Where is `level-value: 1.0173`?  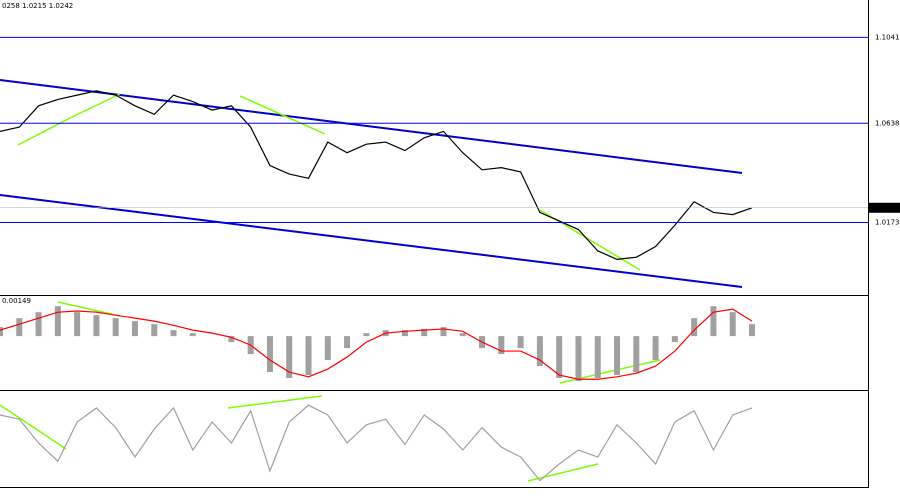 level-value: 1.0173 is located at coordinates (887, 222).